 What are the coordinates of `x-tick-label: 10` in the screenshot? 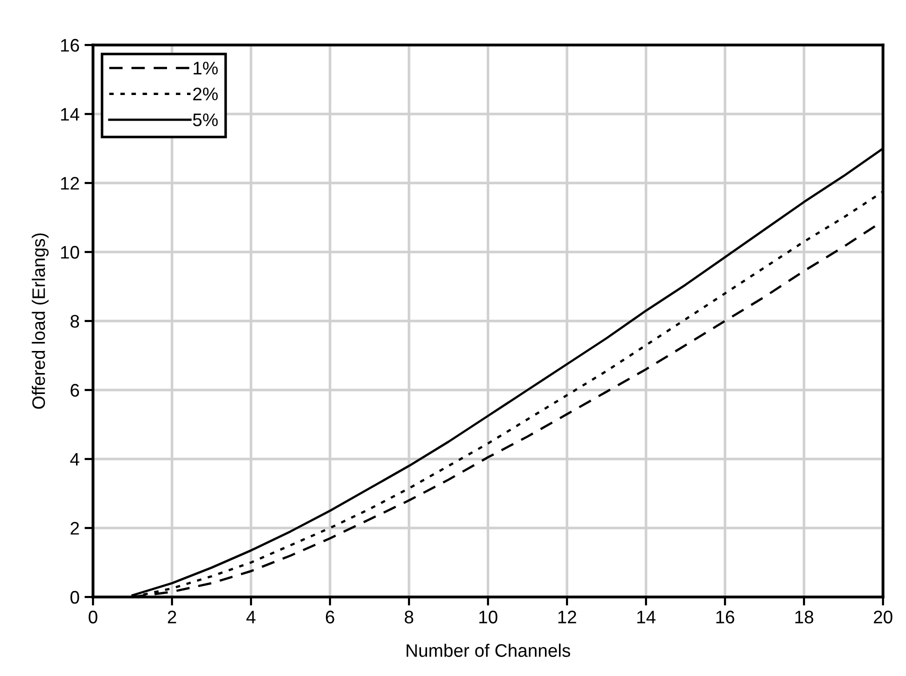 It's located at (488, 617).